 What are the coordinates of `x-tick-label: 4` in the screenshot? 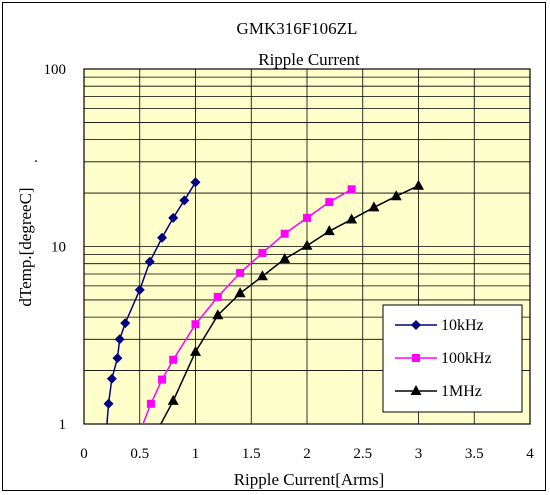 It's located at (530, 454).